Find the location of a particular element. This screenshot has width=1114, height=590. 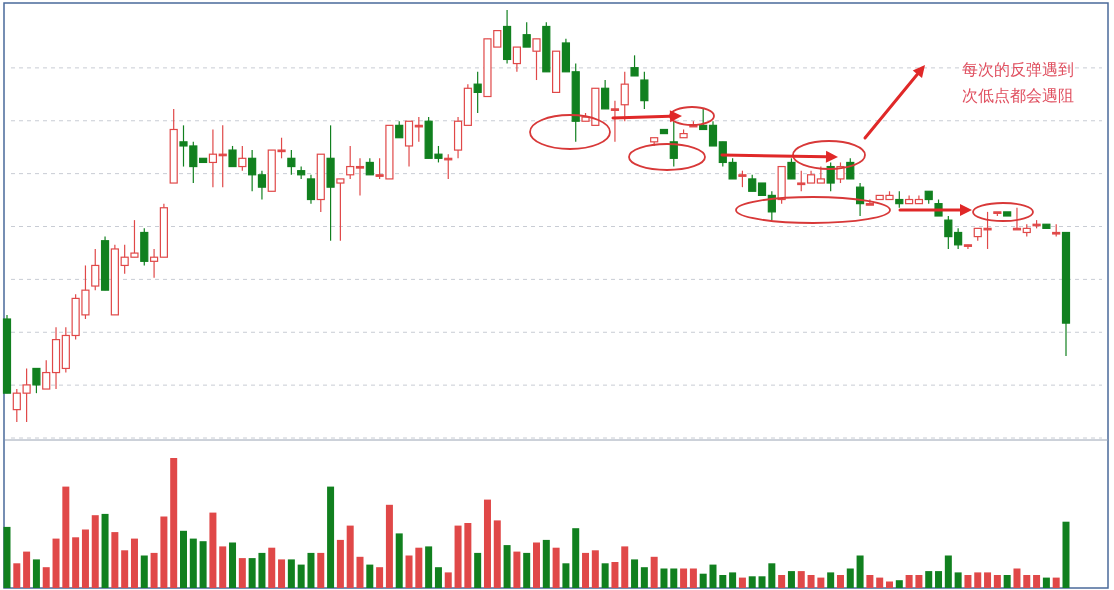

annotation: 每次的反弹遇到次低点都会遇阻 is located at coordinates (1018, 82).